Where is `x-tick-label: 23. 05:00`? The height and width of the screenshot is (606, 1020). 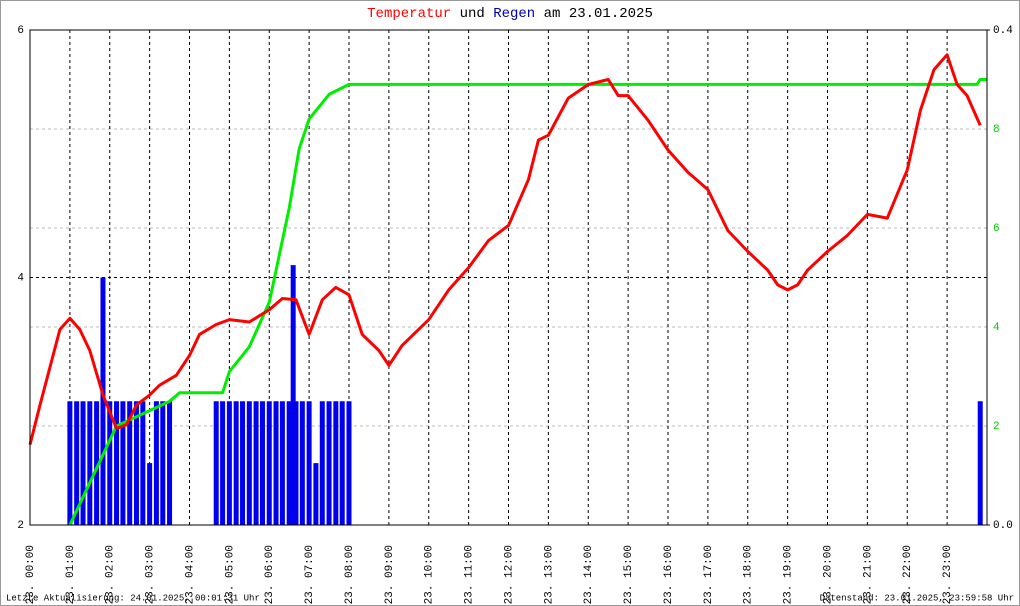 x-tick-label: 23. 05:00 is located at coordinates (230, 574).